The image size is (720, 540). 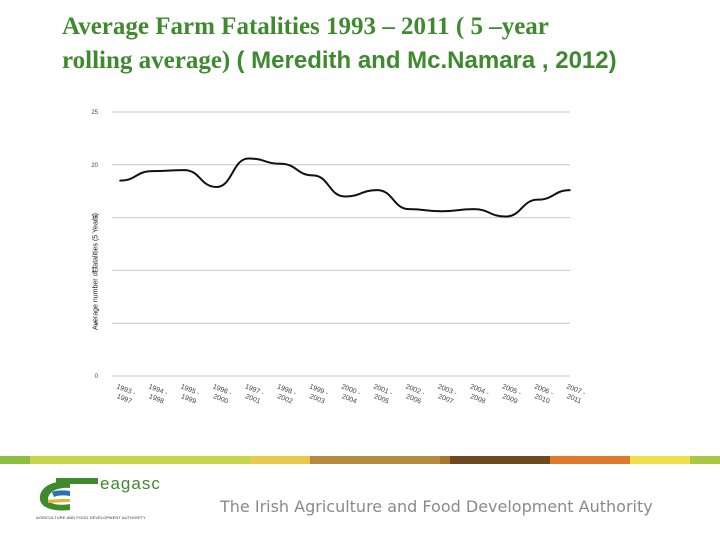 I want to click on teagasc-wordmark: eagasc, so click(x=130, y=483).